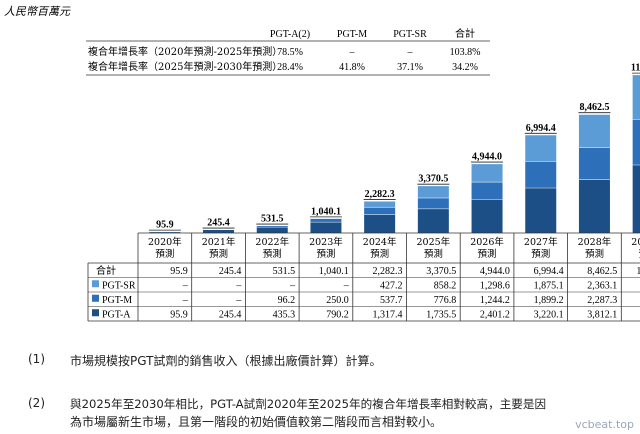 The width and height of the screenshot is (640, 434). I want to click on bar-total-label: 3,370.5, so click(433, 179).